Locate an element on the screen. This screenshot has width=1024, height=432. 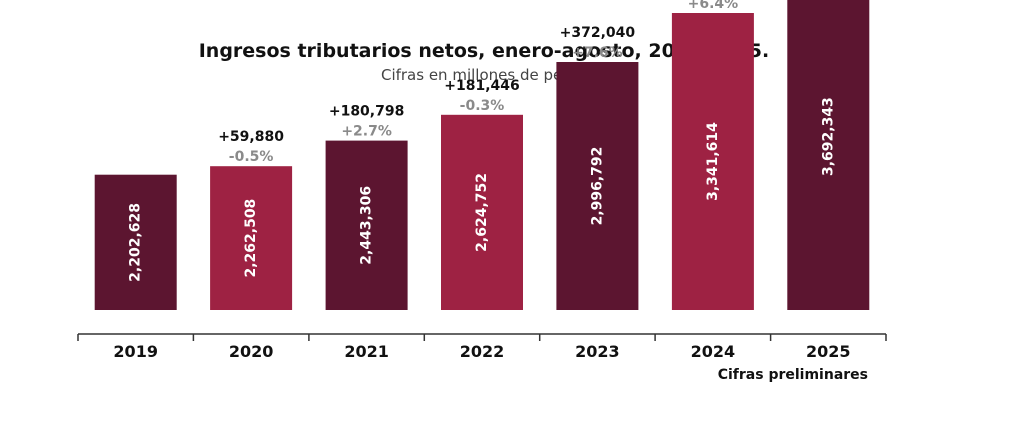
bar-value-label-2021: 2,443,306 is located at coordinates (367, 225).